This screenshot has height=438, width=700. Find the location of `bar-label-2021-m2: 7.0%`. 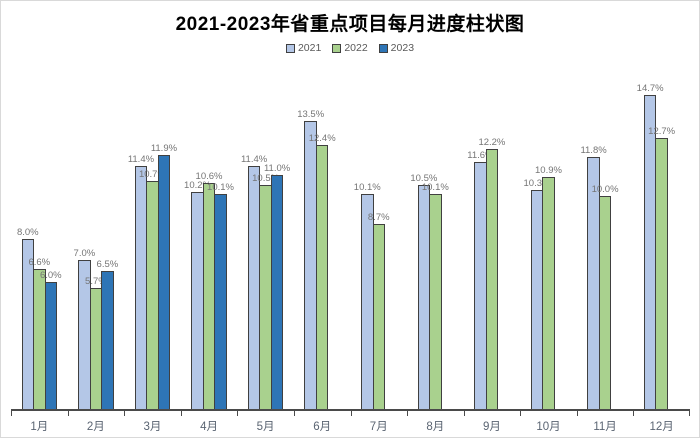

bar-label-2021-m2: 7.0% is located at coordinates (84, 254).